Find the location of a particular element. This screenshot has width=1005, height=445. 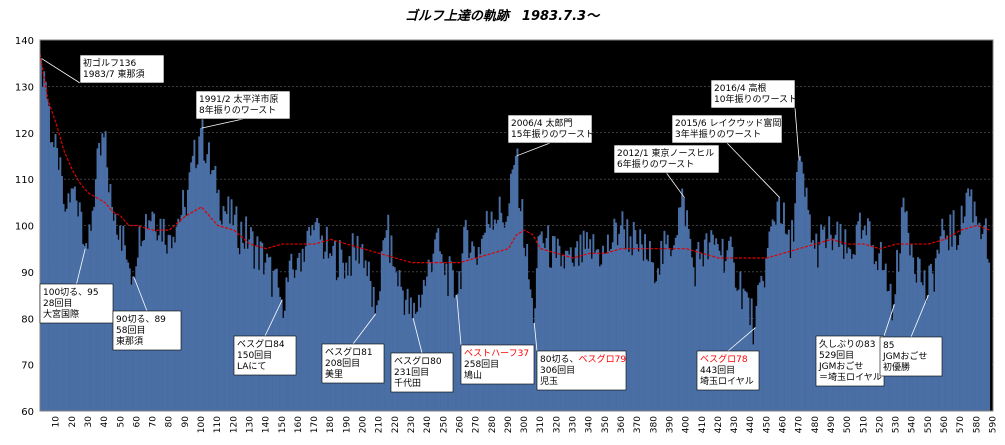

annotation-text: 久しぶりの83 is located at coordinates (847, 344).